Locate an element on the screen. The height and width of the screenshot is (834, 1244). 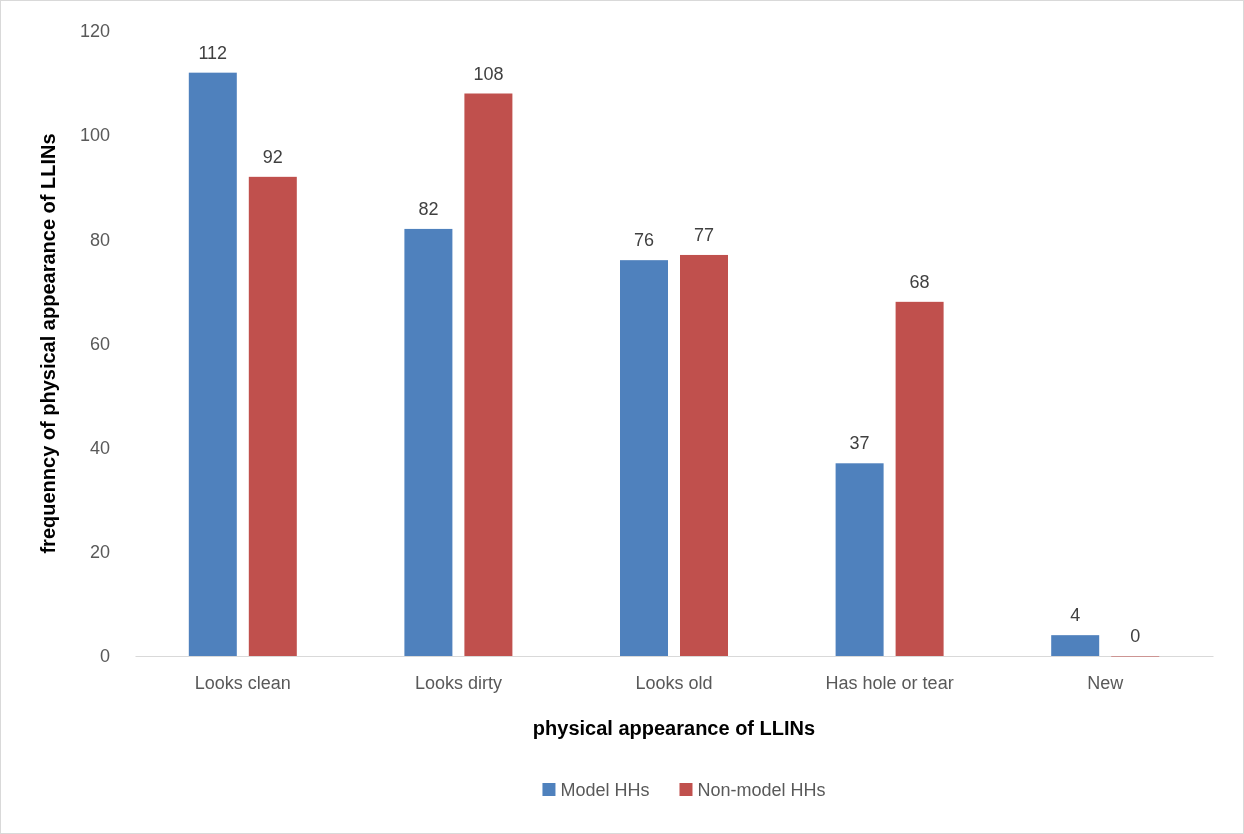
x-tick-label: Looks clean is located at coordinates (242, 682).